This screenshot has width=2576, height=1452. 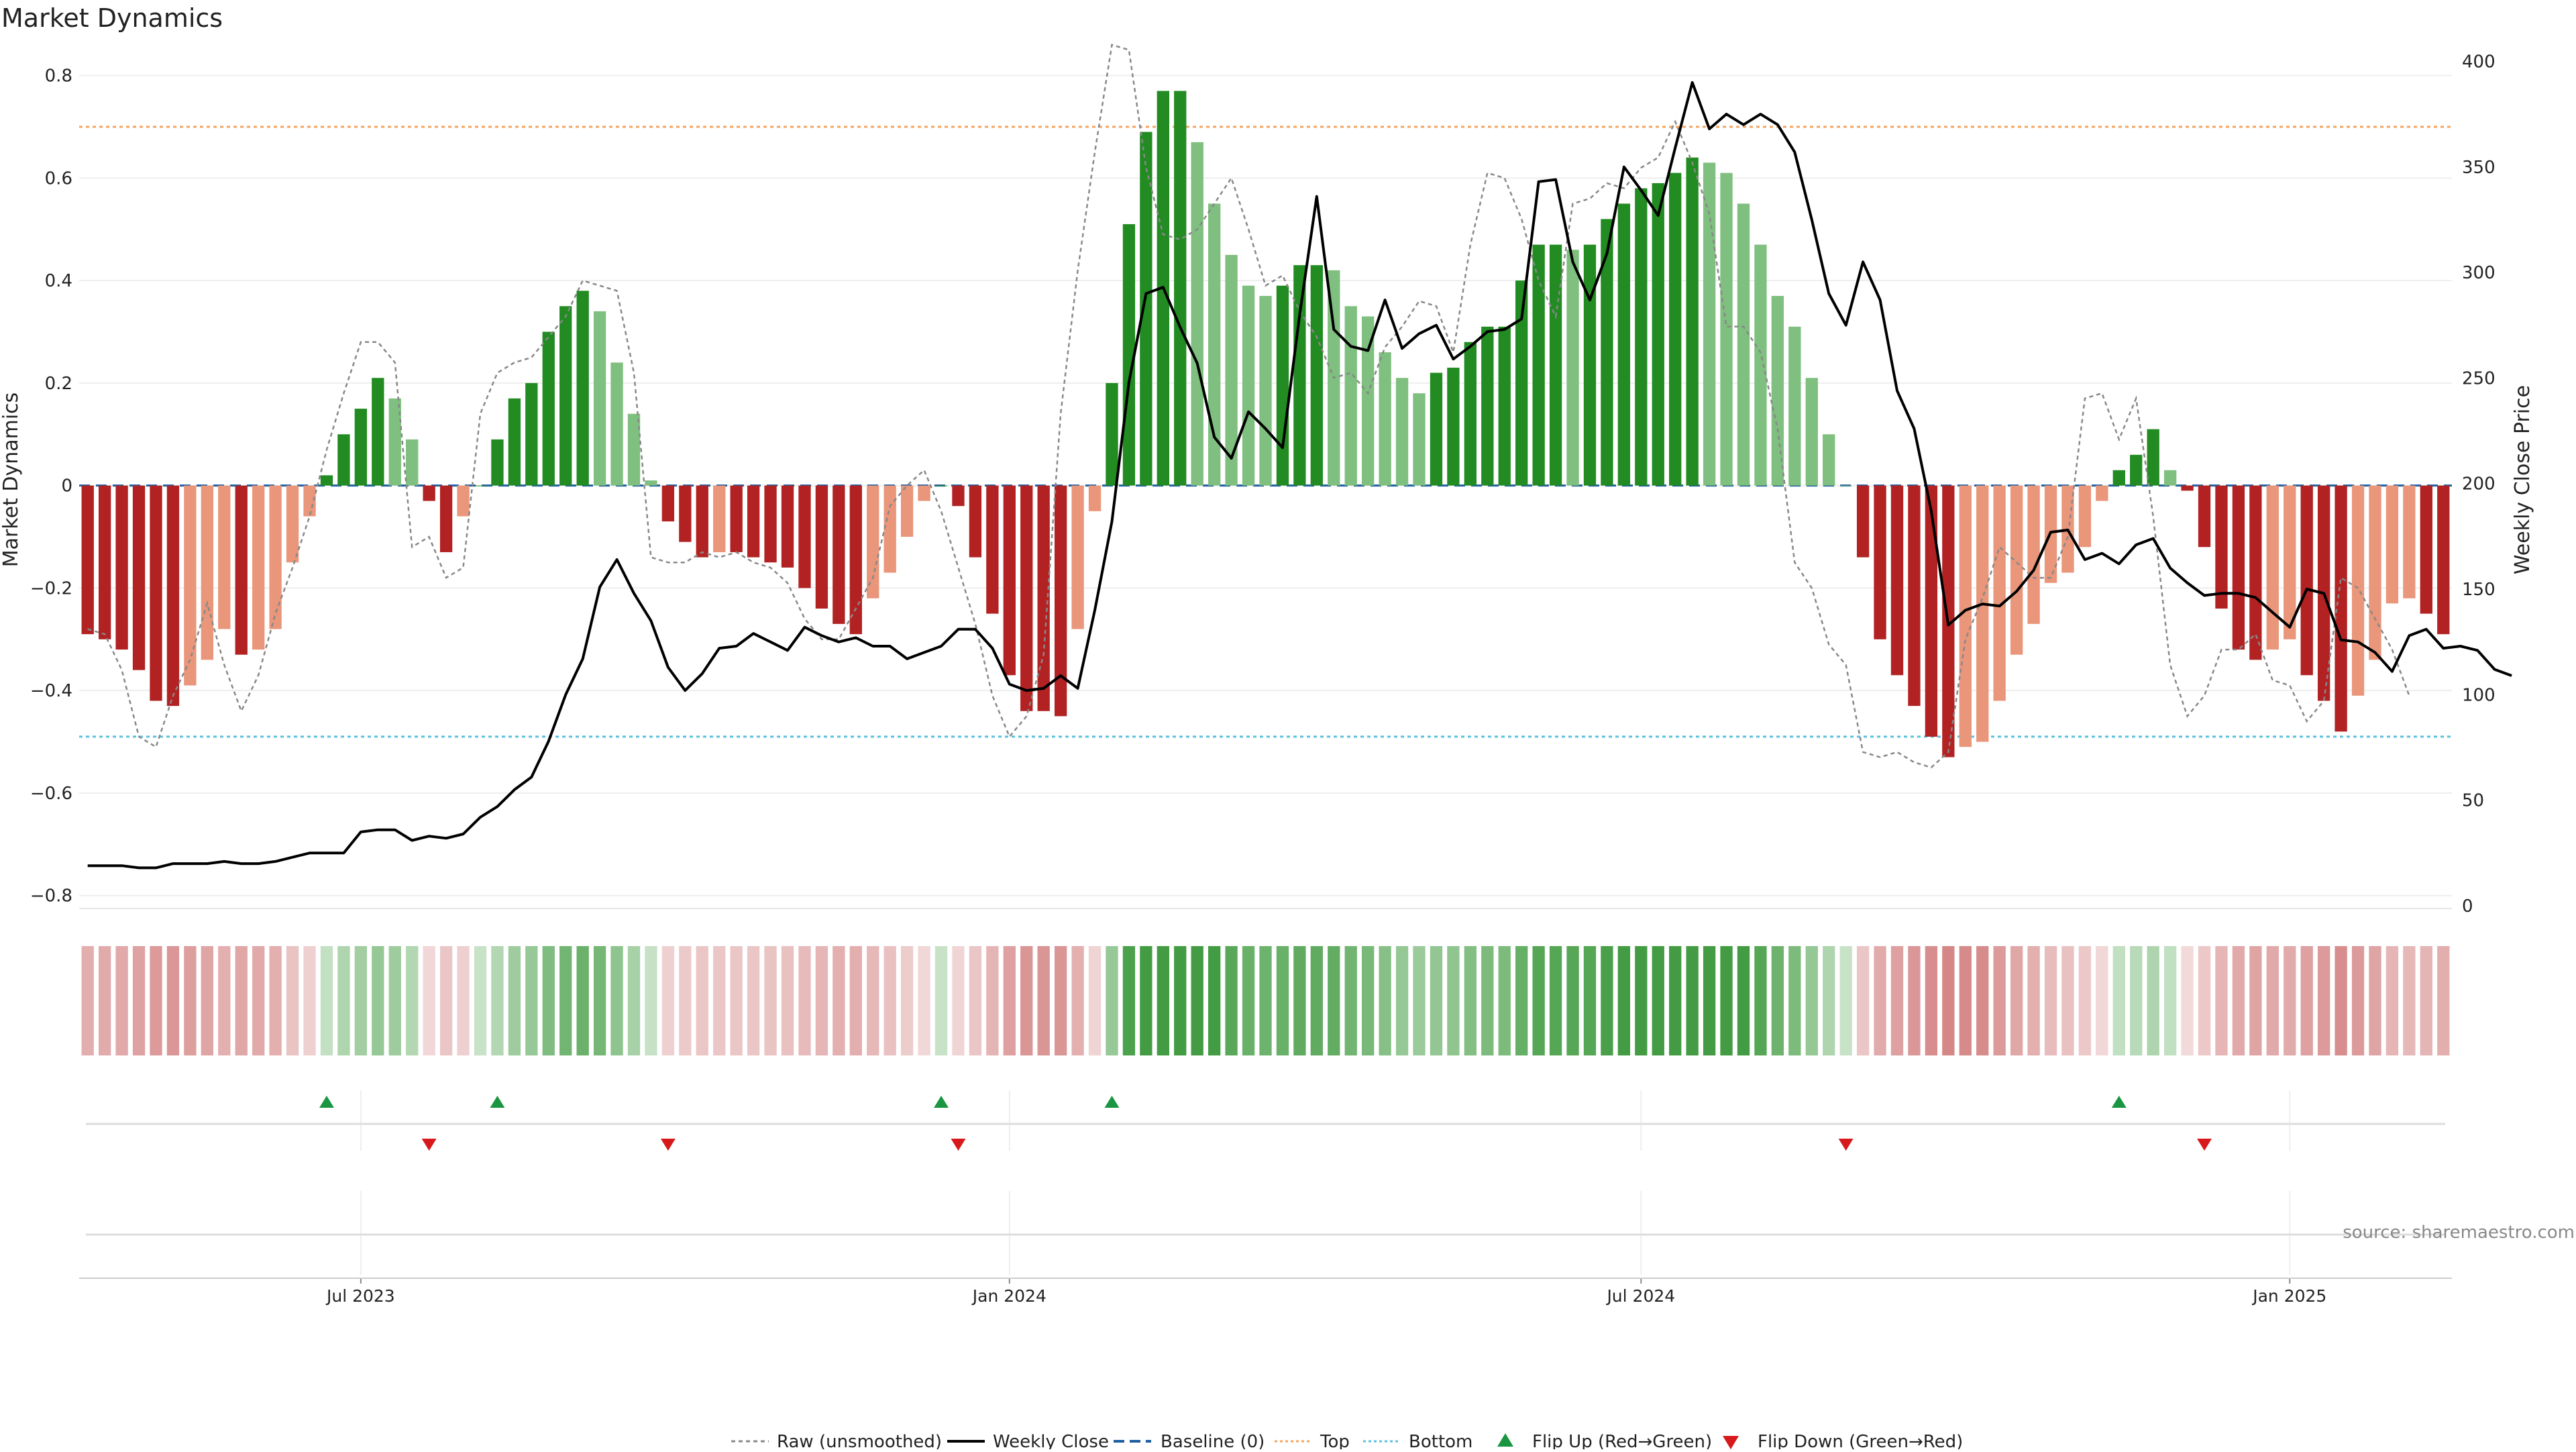 I want to click on y-tick-label: 0.8, so click(x=58, y=77).